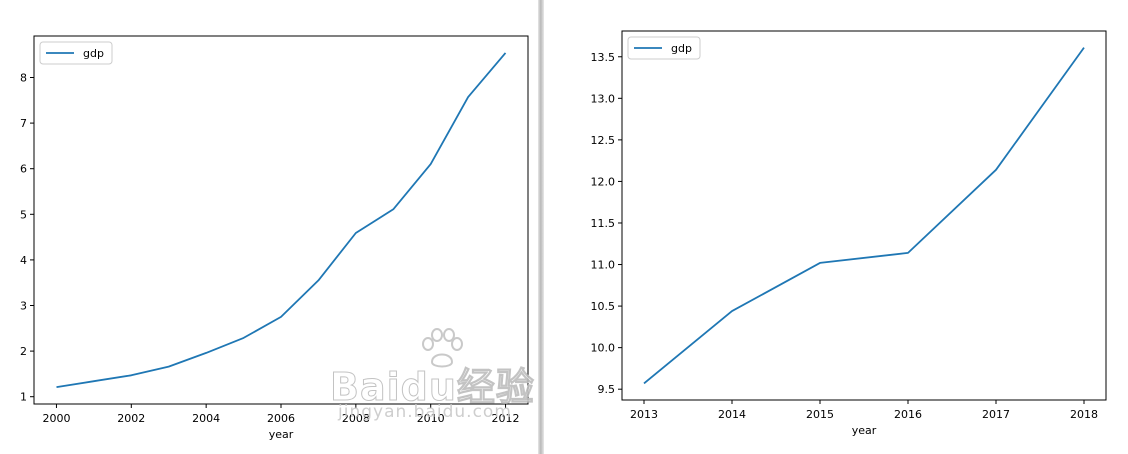 This screenshot has width=1128, height=454. Describe the element at coordinates (732, 414) in the screenshot. I see `x-tick-label: 2014` at that location.